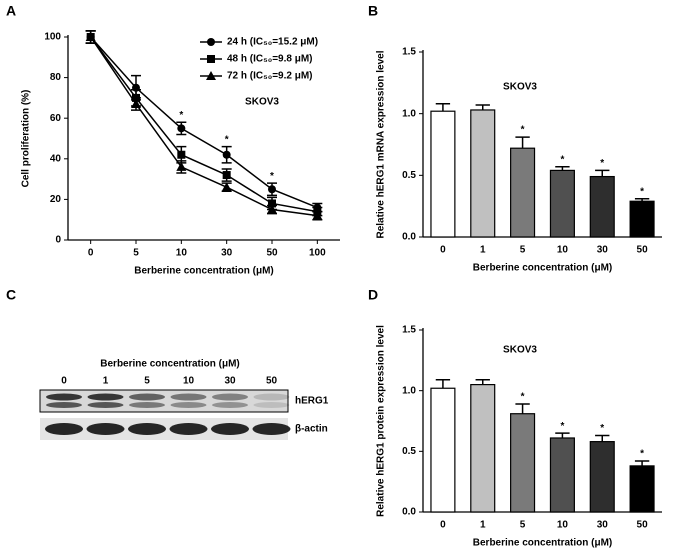 This screenshot has width=677, height=551. Describe the element at coordinates (381, 421) in the screenshot. I see `y-axis-label: Relative hERG1 protein expression level` at that location.